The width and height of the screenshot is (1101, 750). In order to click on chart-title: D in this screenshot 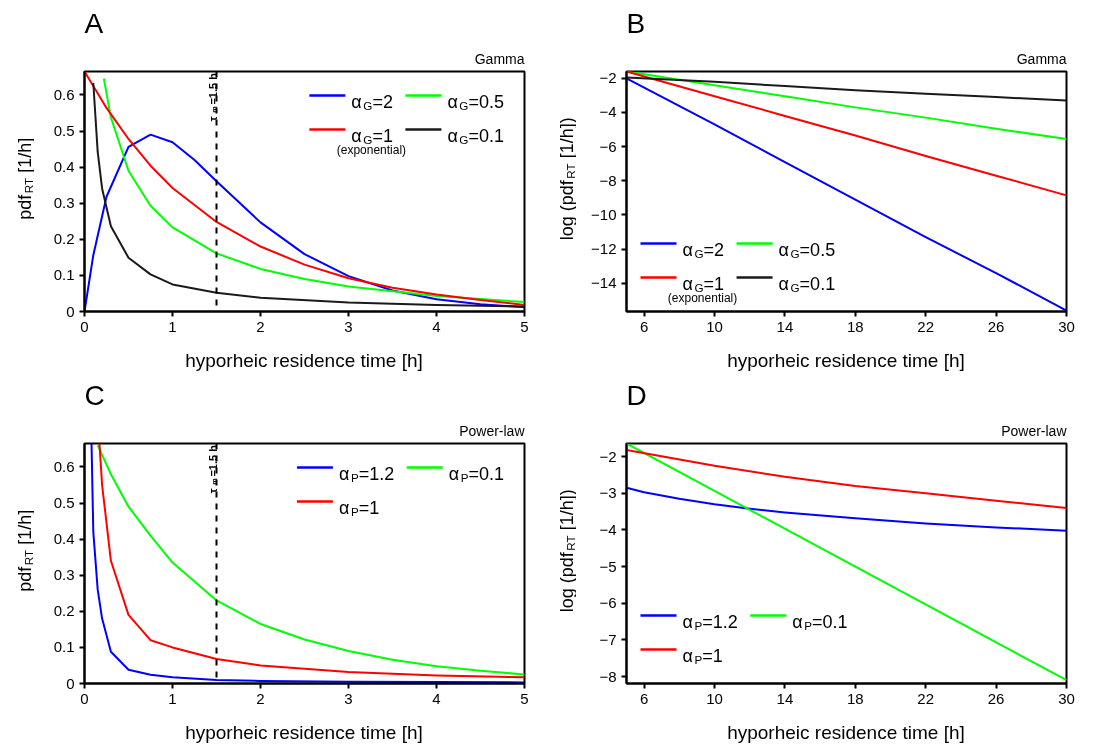, I will do `click(636, 395)`.